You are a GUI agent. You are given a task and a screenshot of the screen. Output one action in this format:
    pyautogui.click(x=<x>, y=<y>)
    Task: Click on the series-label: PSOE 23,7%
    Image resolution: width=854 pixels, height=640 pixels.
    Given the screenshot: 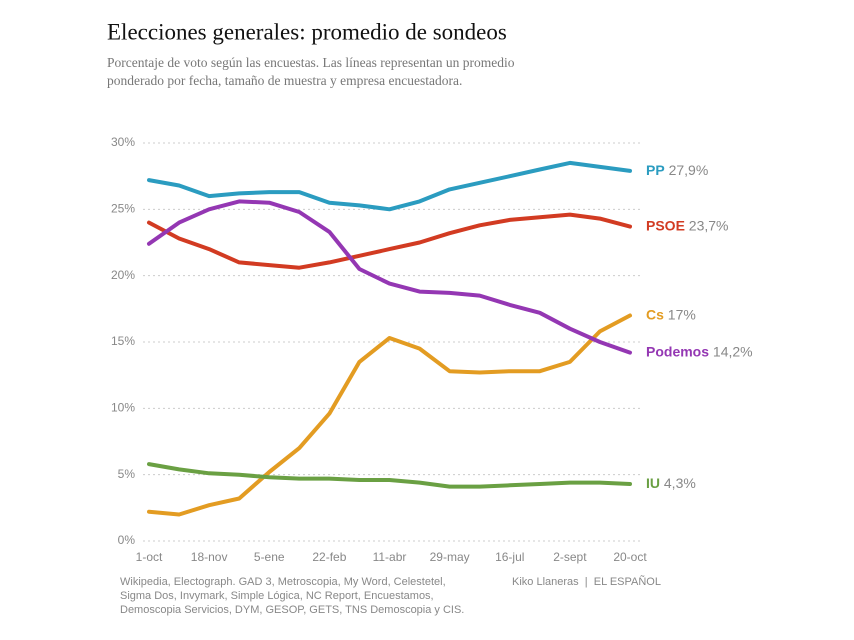 What is the action you would take?
    pyautogui.click(x=687, y=225)
    